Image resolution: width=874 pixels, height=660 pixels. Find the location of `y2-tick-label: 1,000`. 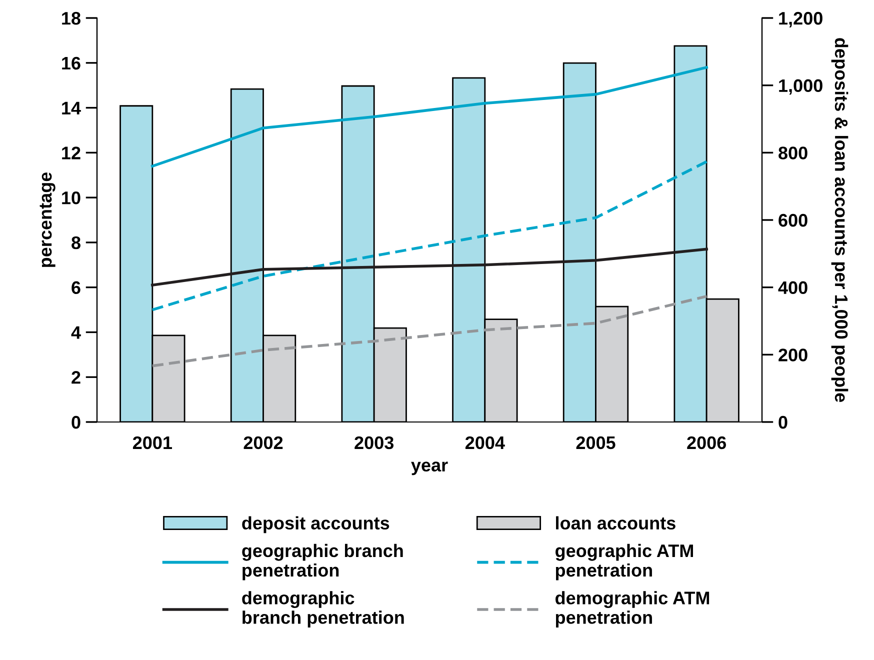

y2-tick-label: 1,000 is located at coordinates (800, 87).